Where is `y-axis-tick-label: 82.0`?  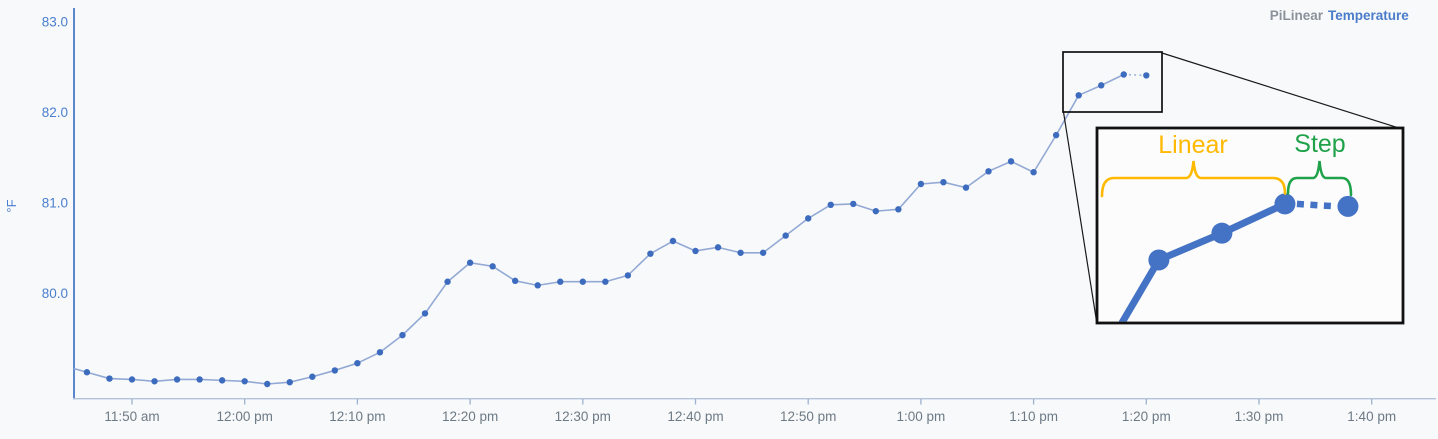 y-axis-tick-label: 82.0 is located at coordinates (55, 112).